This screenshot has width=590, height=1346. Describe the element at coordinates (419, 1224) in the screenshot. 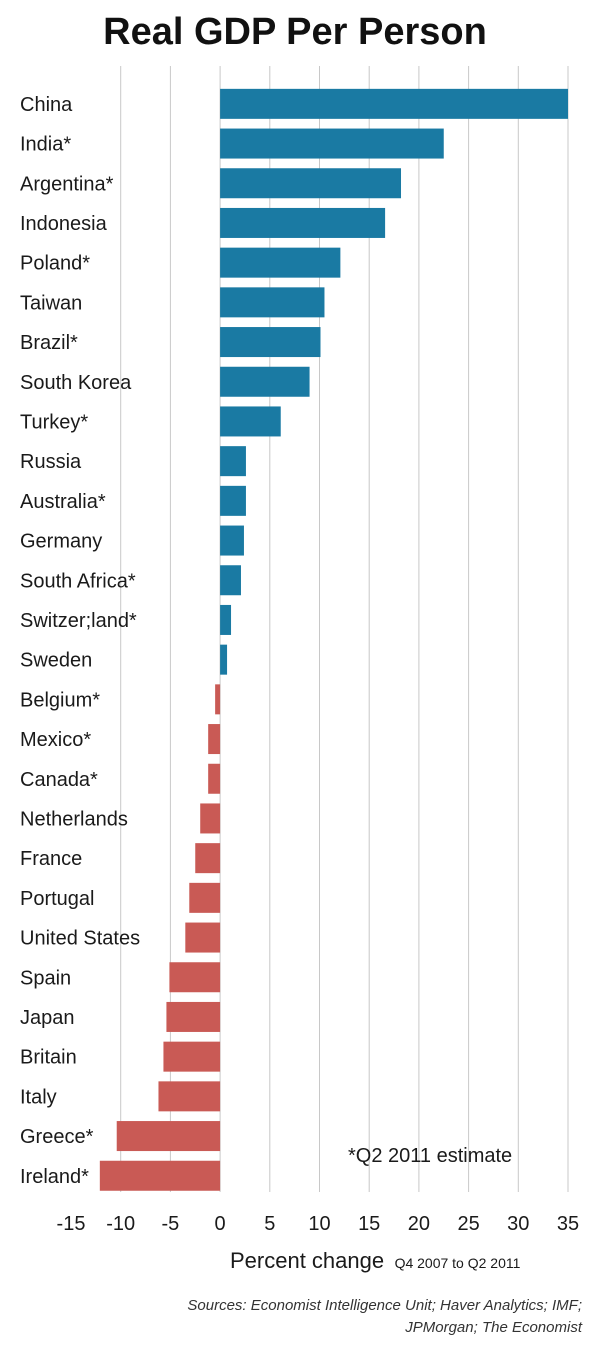

I see `tick-label: 20` at that location.